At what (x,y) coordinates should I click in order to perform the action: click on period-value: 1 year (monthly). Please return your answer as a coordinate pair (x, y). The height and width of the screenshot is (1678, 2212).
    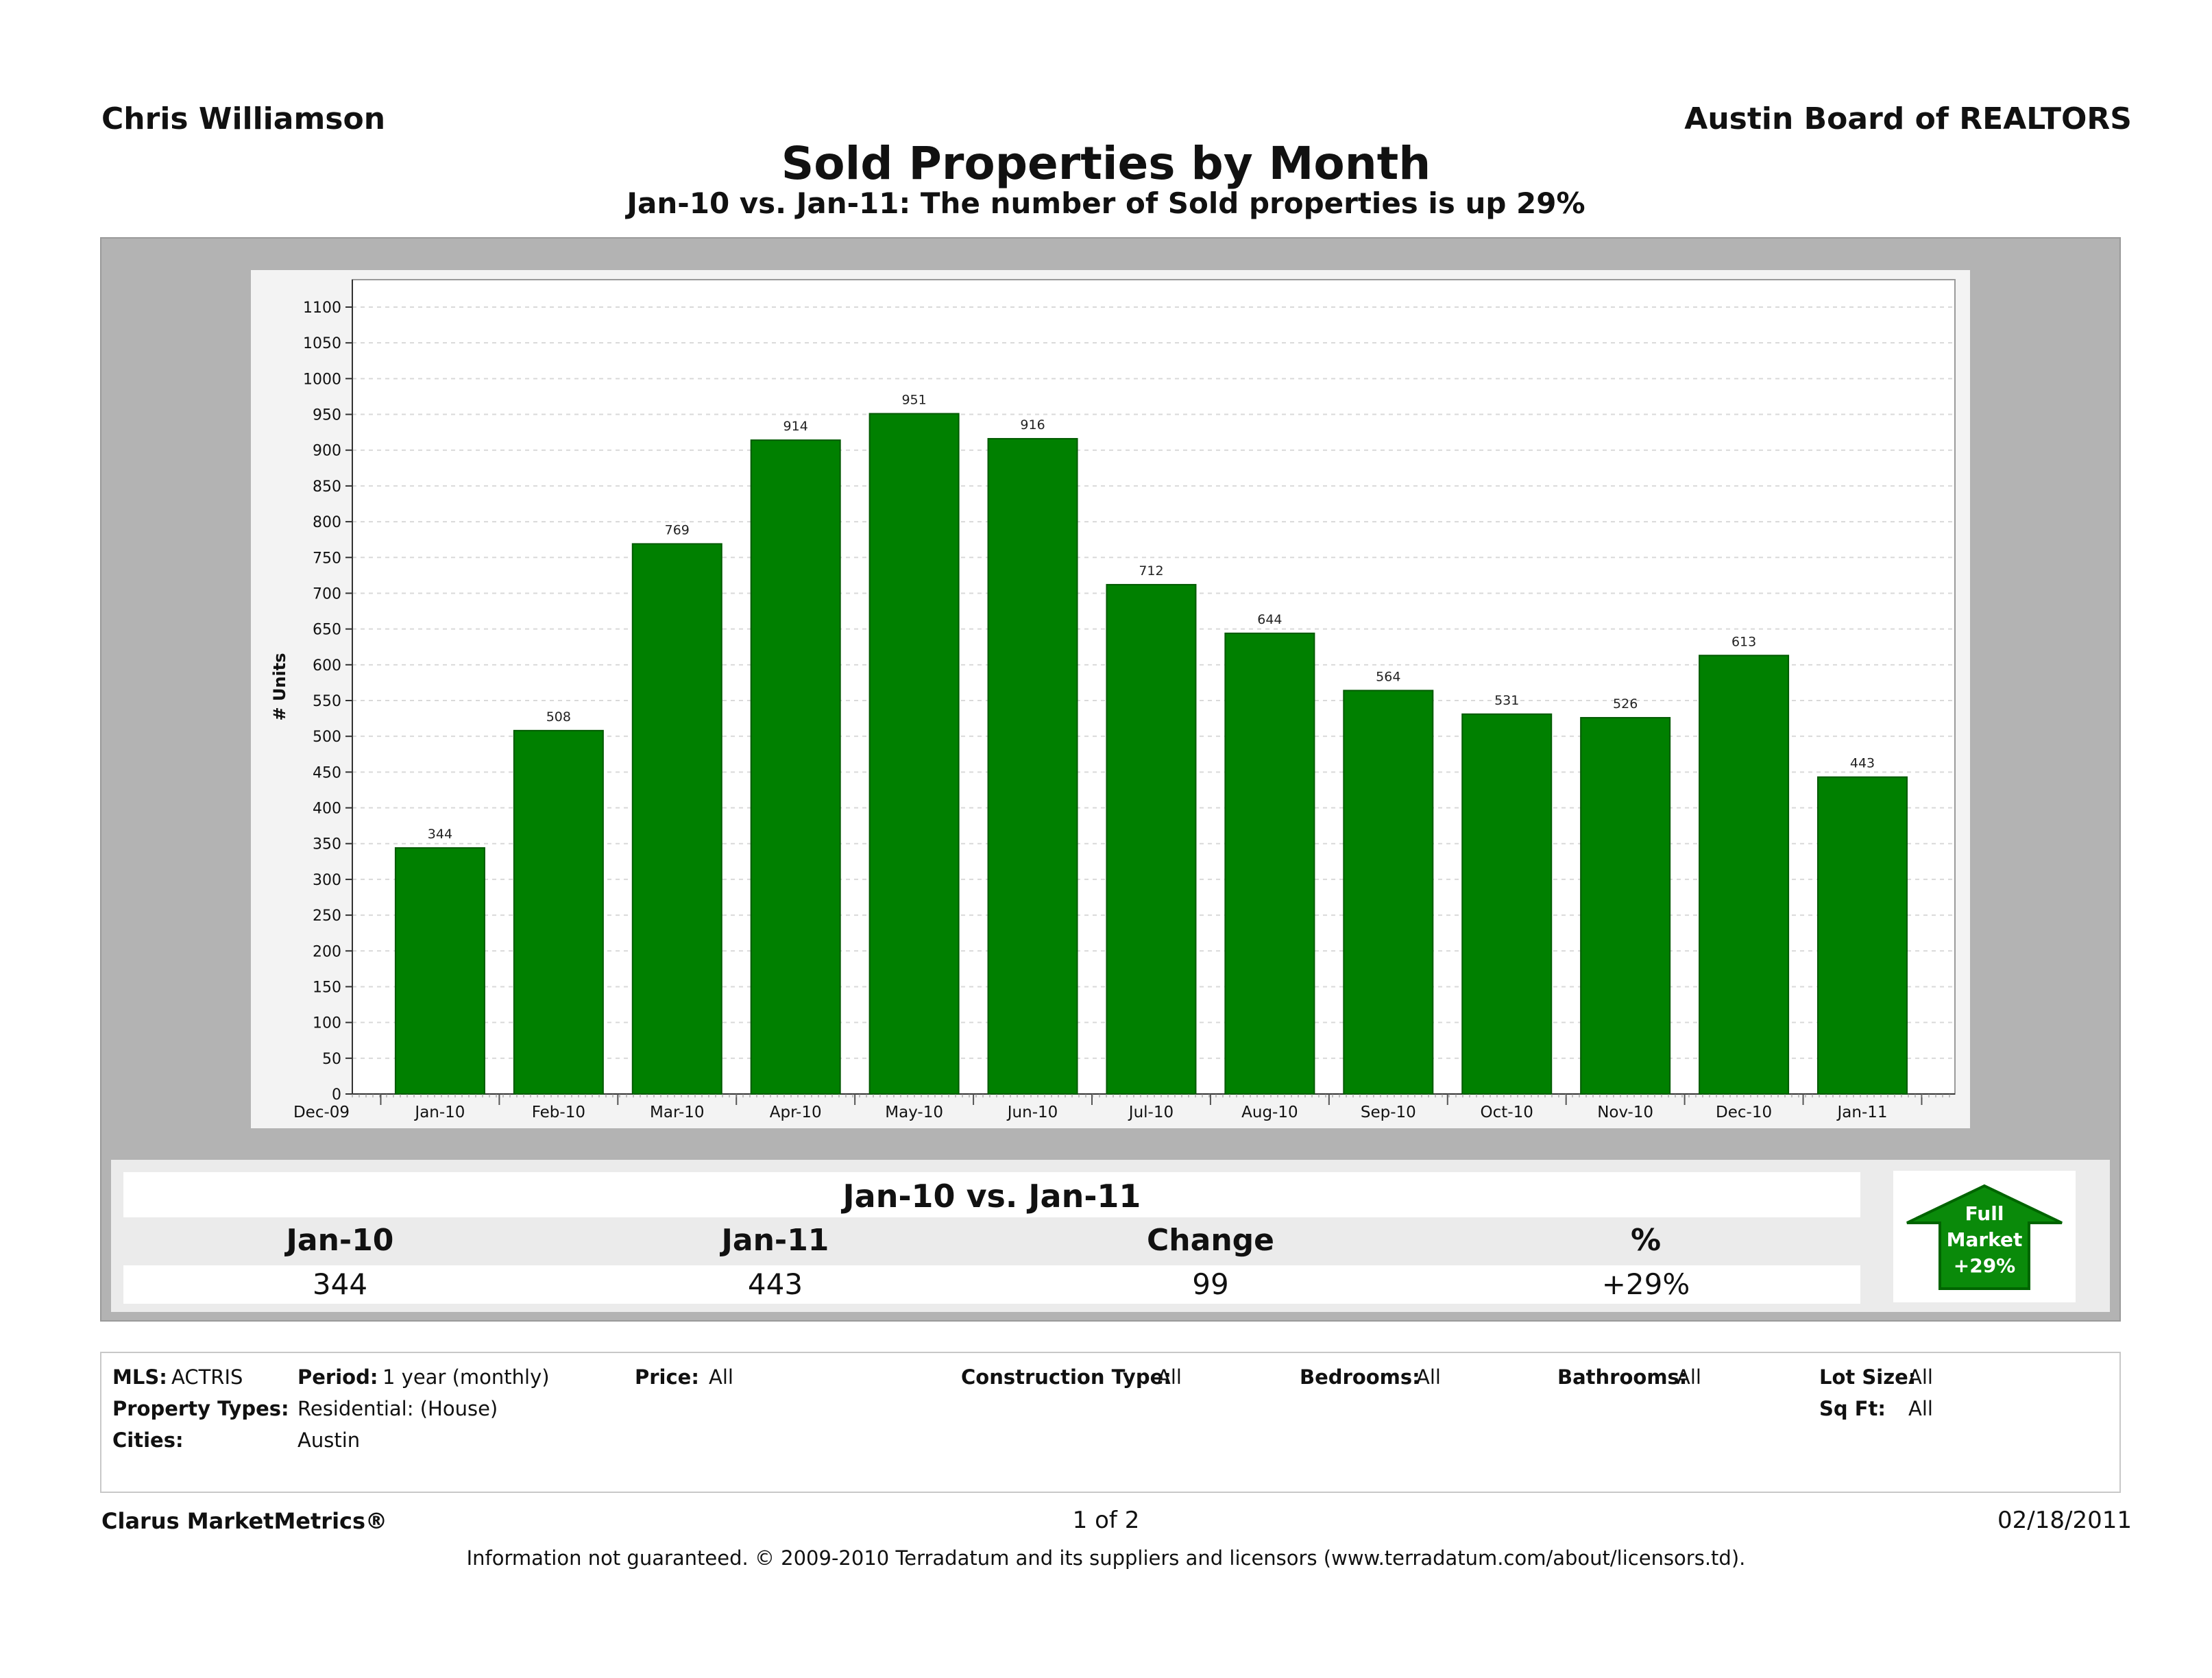
    Looking at the image, I should click on (466, 1377).